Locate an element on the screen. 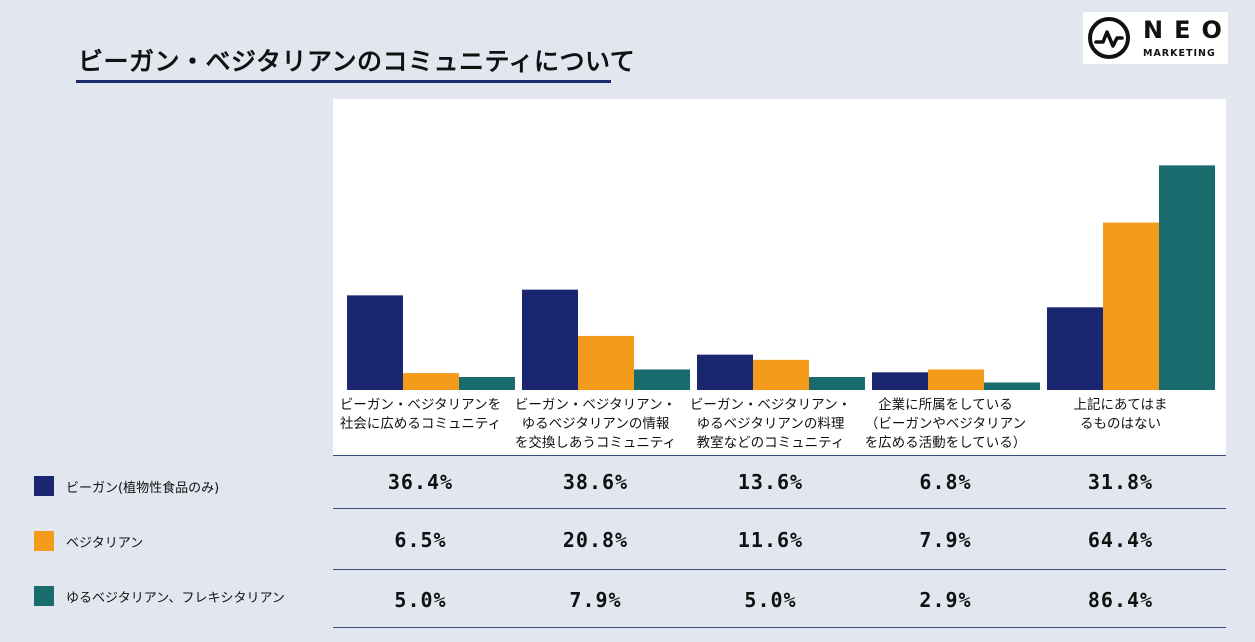  value-cell: 36.4% is located at coordinates (420, 482).